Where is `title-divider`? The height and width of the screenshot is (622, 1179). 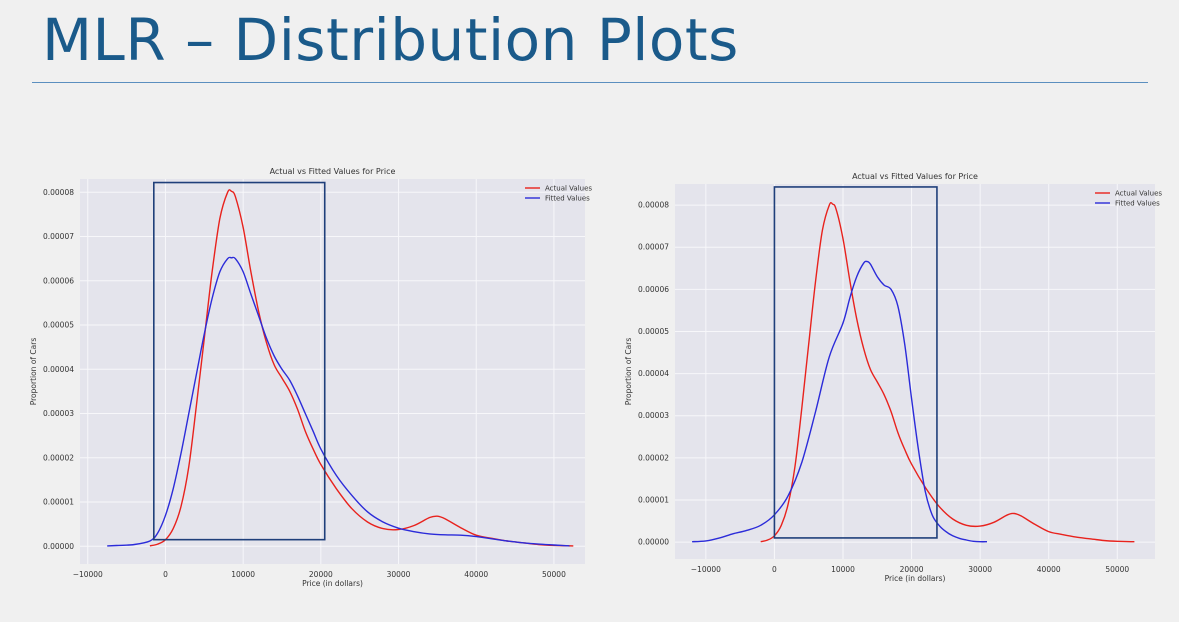
title-divider is located at coordinates (590, 82).